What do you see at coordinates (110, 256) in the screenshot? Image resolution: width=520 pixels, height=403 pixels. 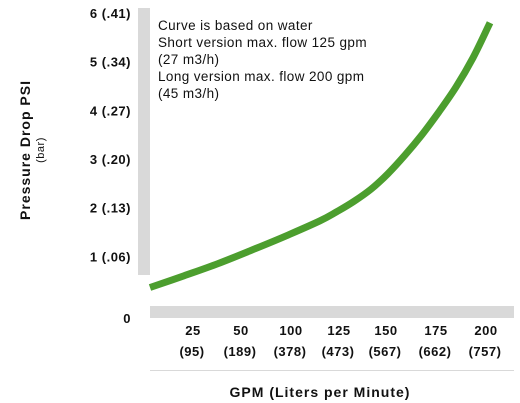 I see `y-tick-label: 1 (.06)` at bounding box center [110, 256].